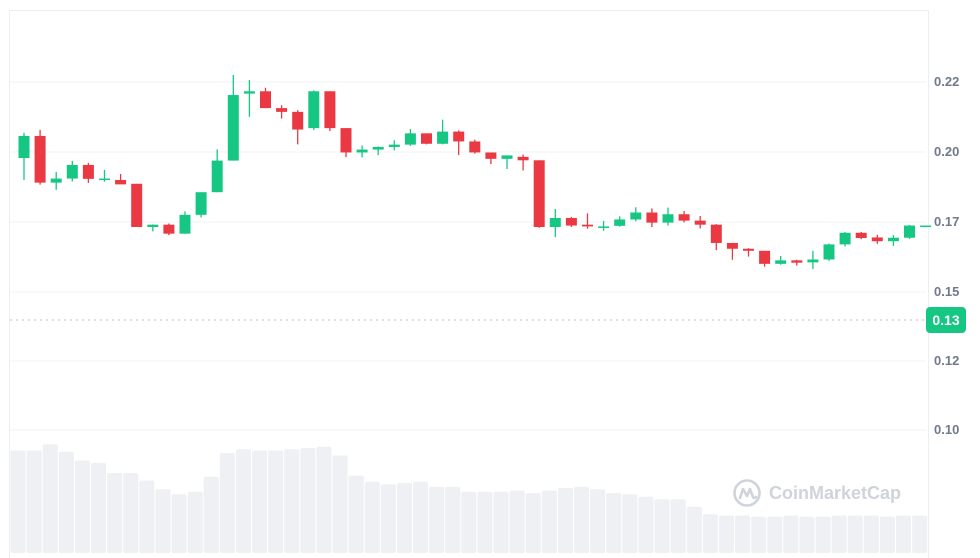  I want to click on y-tick-label: 0.15, so click(947, 291).